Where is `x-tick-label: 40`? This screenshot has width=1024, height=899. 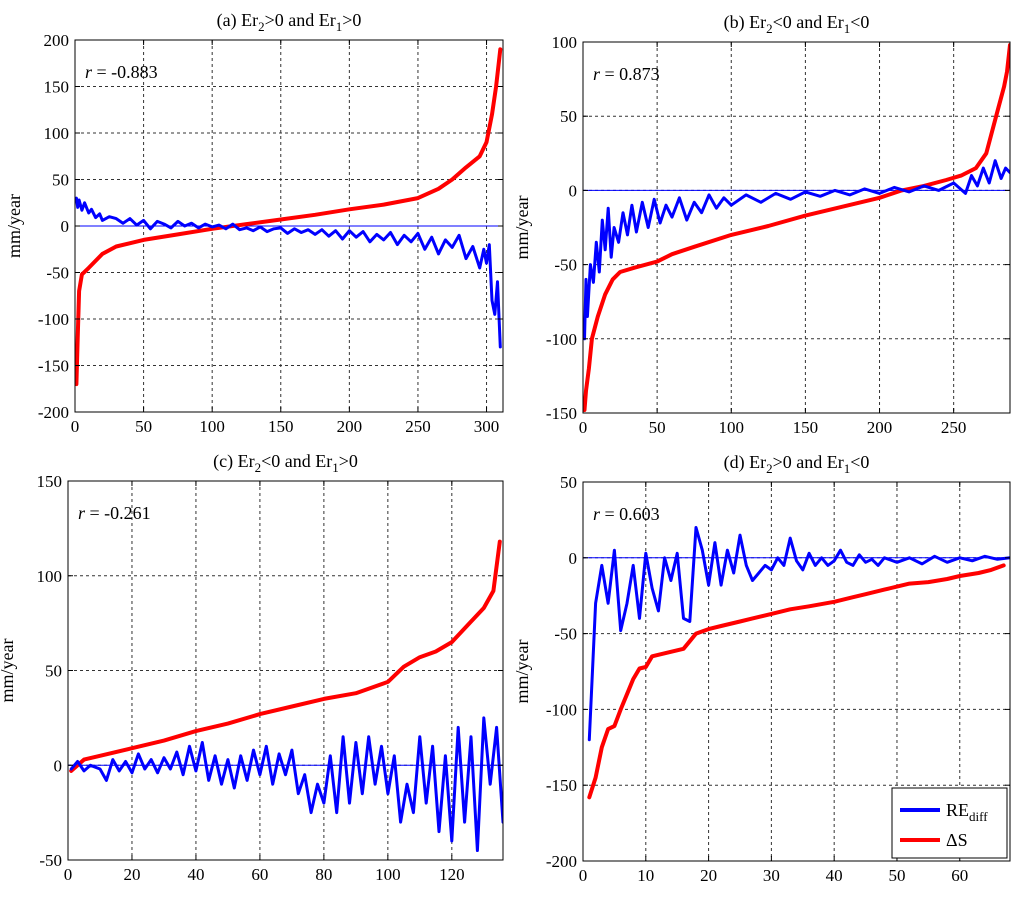
x-tick-label: 40 is located at coordinates (195, 874).